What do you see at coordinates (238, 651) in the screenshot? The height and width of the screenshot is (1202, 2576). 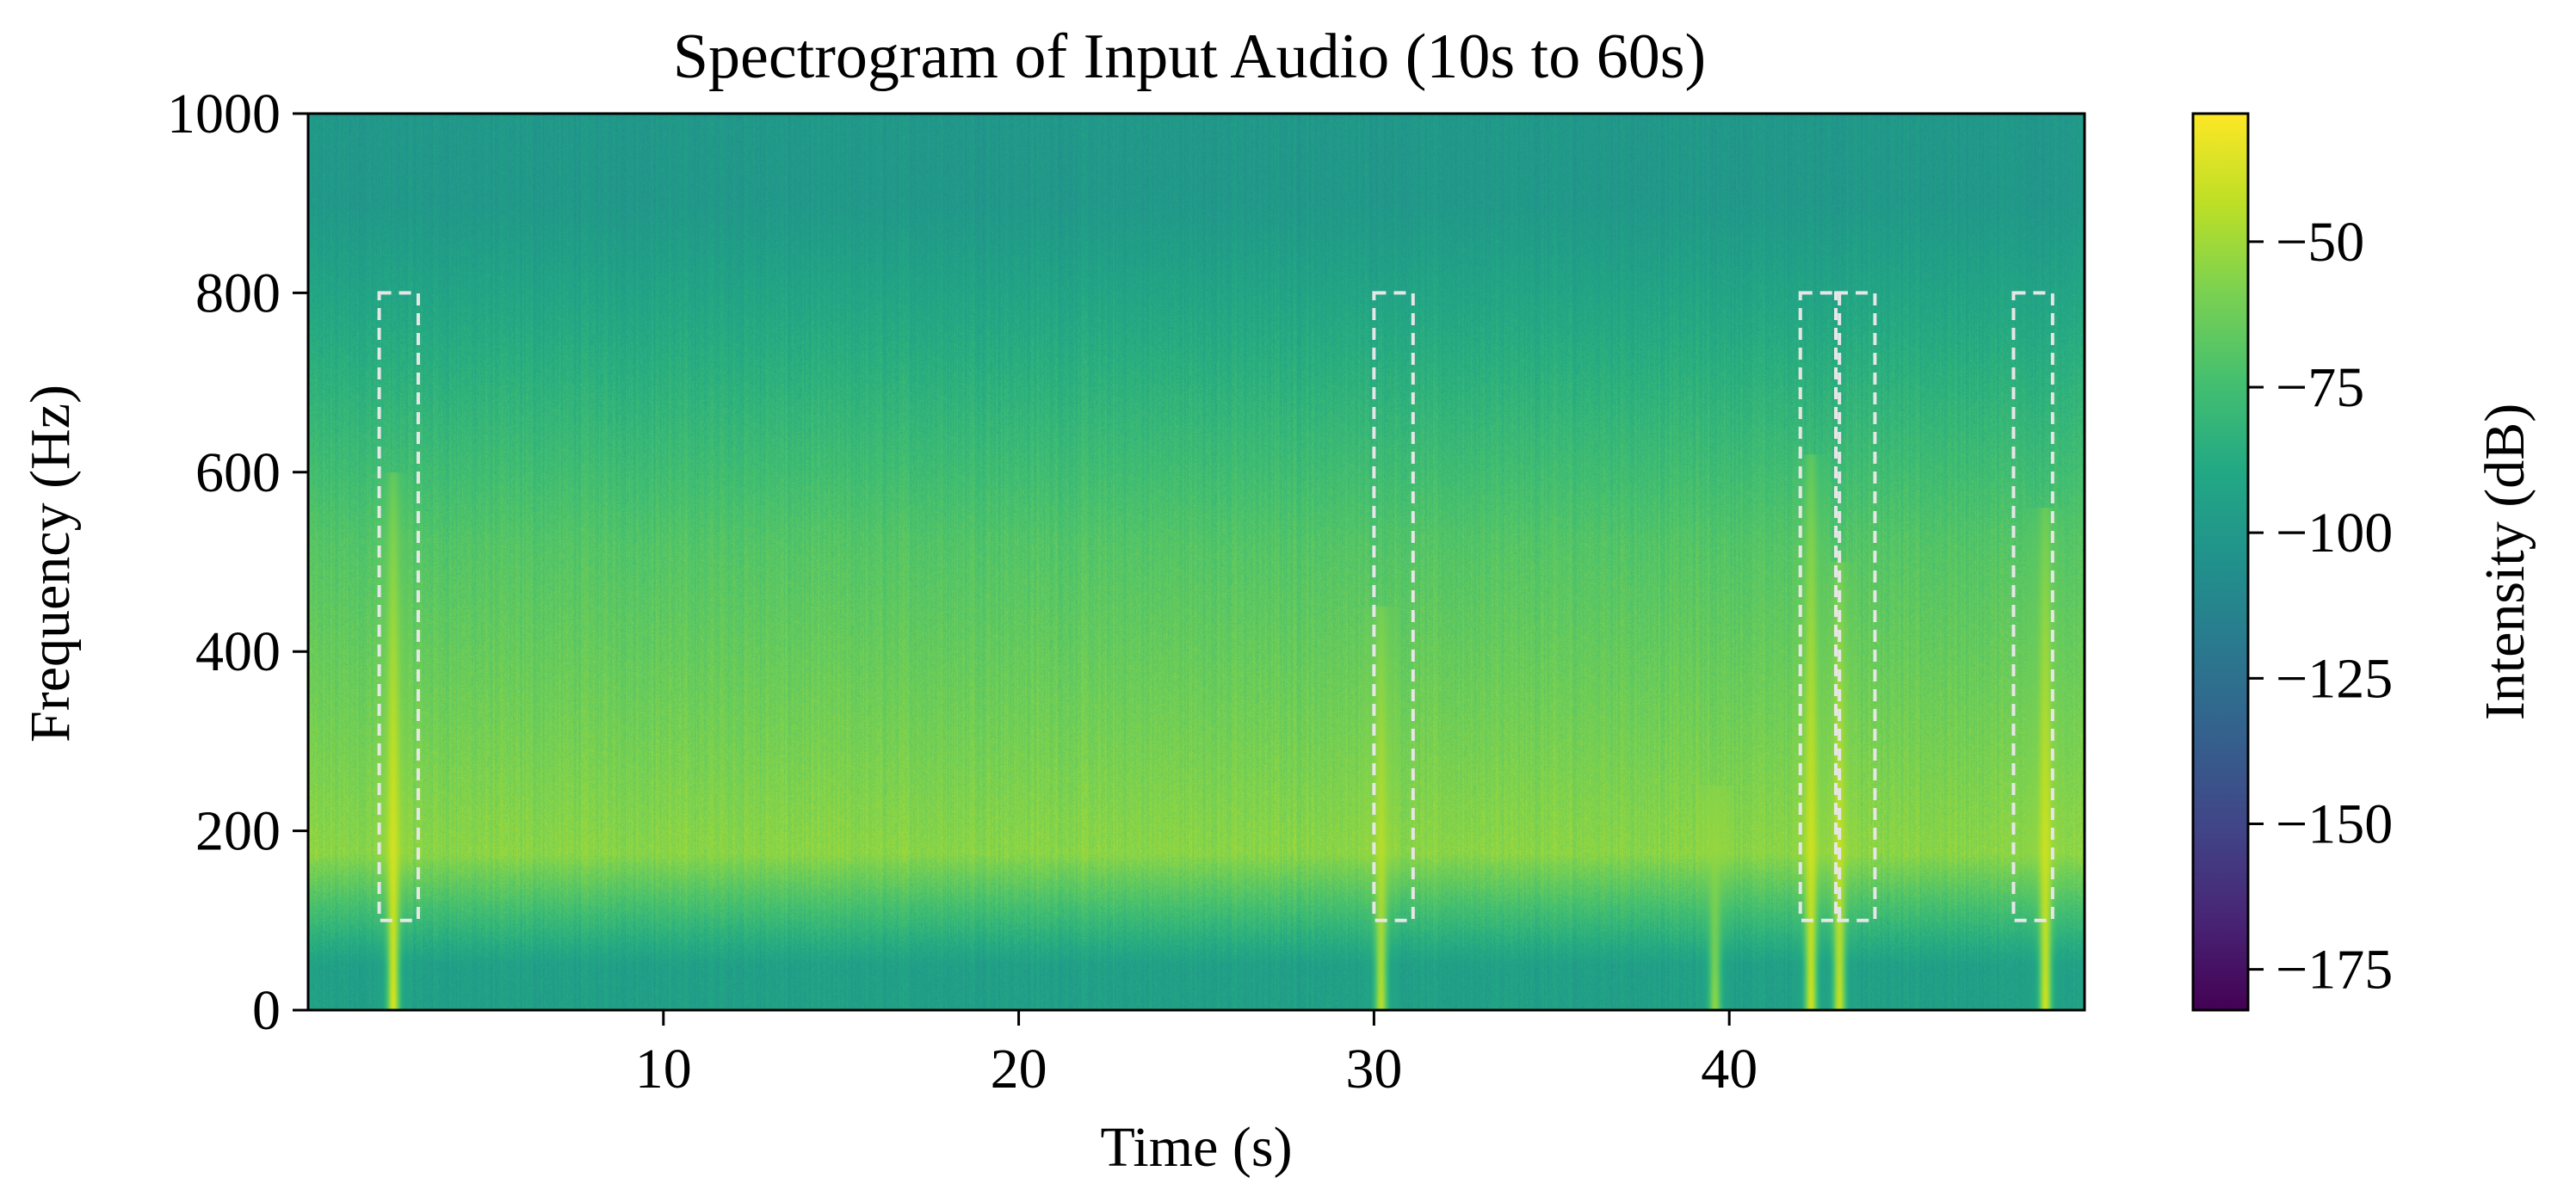 I see `y-tick-label: 400` at bounding box center [238, 651].